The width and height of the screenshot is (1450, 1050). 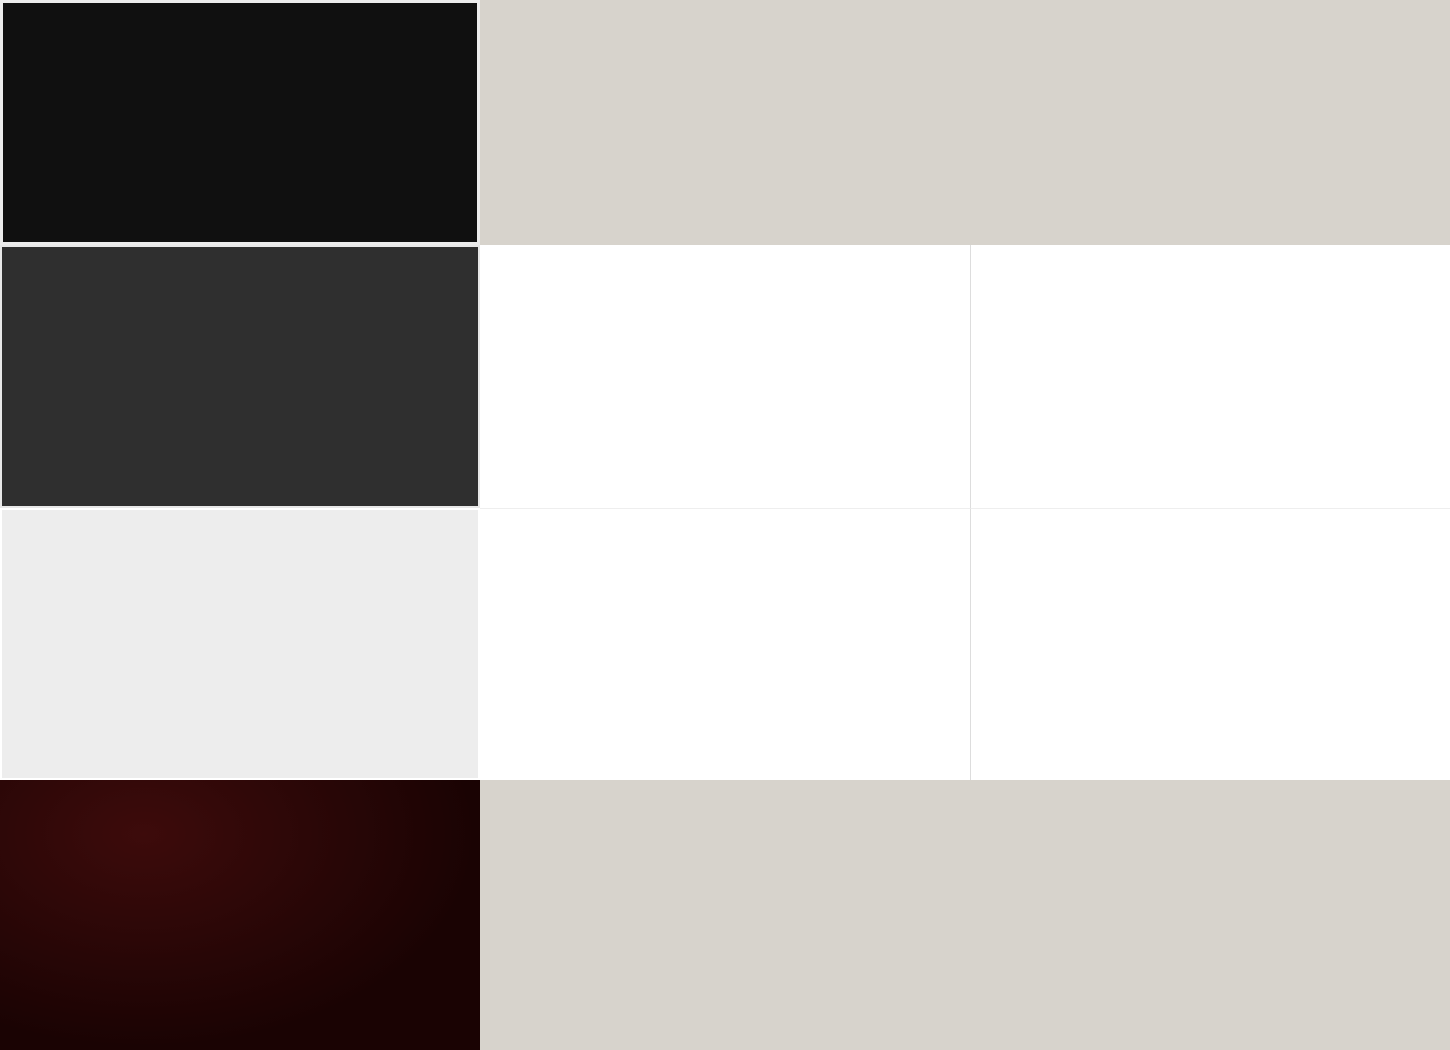 I want to click on panel-crm-sales-analysis, so click(x=240, y=915).